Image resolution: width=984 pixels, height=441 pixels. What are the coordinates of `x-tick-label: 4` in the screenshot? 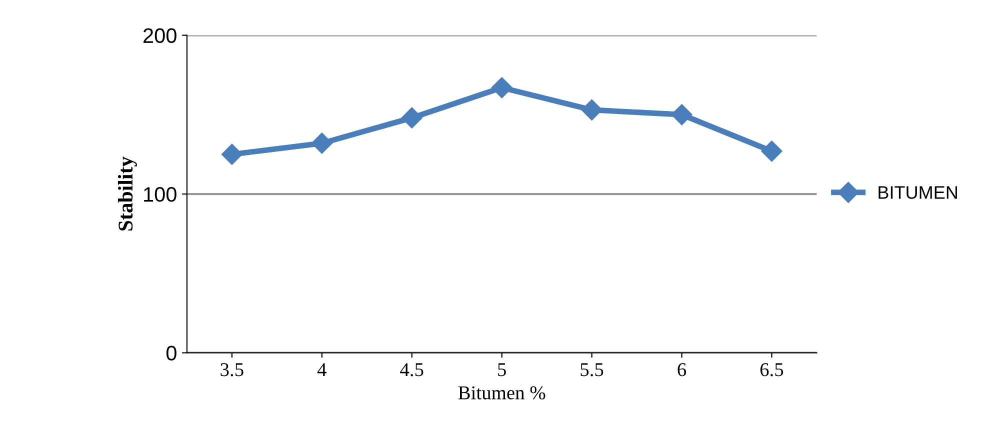 It's located at (321, 369).